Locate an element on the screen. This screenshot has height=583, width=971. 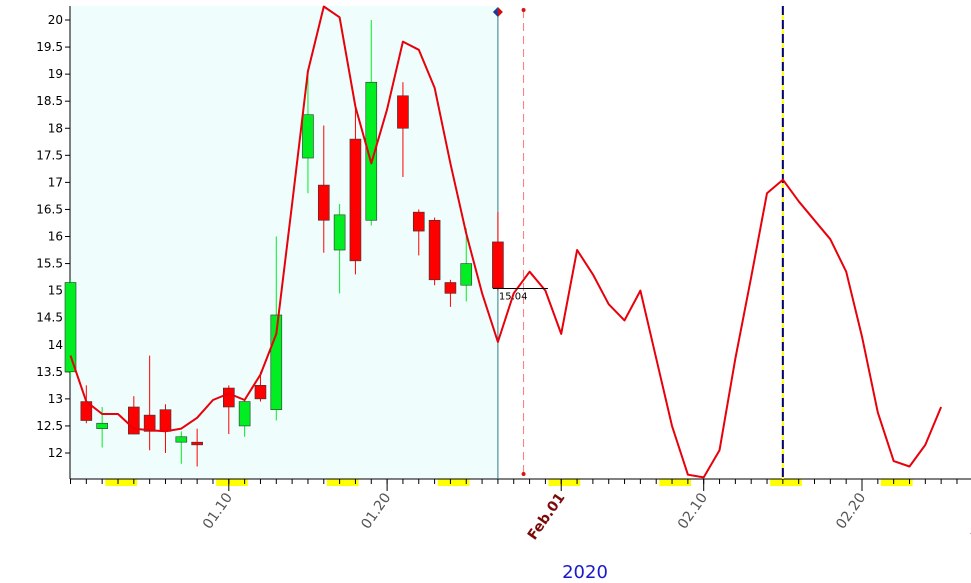
dashed-marker-bottom-dot is located at coordinates (523, 474).